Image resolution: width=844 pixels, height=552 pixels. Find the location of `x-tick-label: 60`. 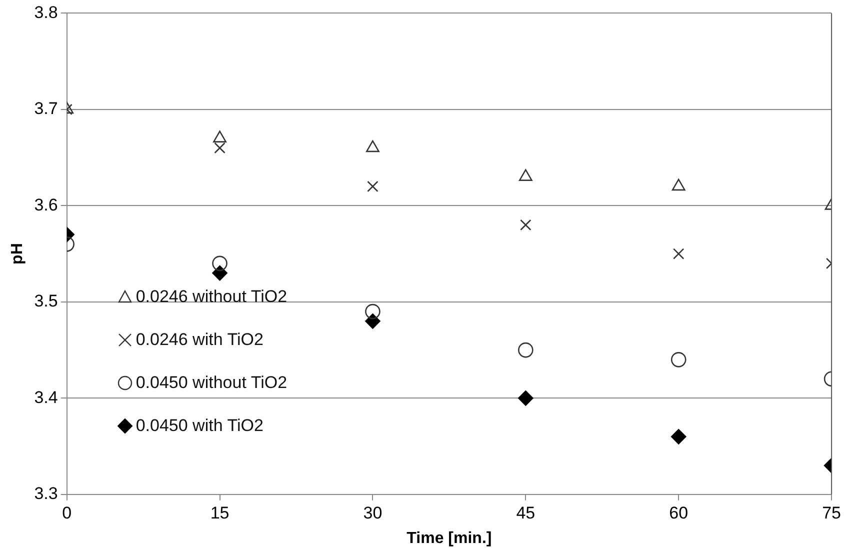

x-tick-label: 60 is located at coordinates (678, 512).